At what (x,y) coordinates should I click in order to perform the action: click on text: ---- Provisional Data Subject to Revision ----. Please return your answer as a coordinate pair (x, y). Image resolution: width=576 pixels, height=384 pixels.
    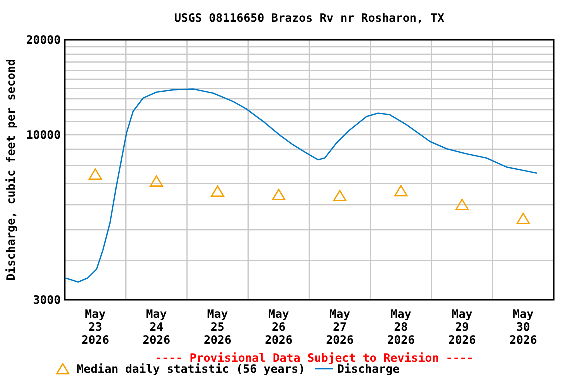
    Looking at the image, I should click on (314, 358).